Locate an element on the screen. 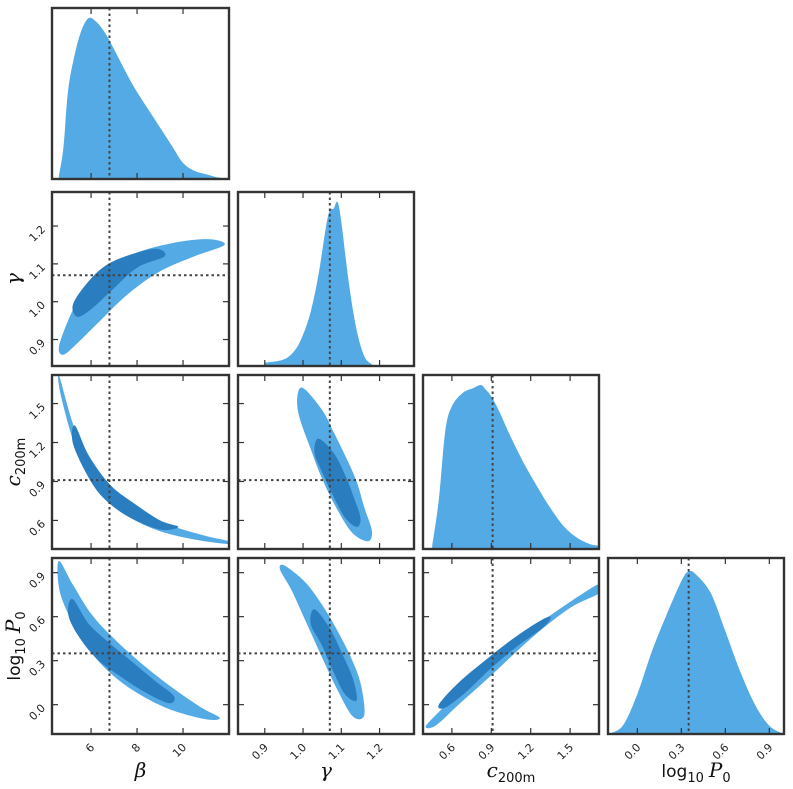 Image resolution: width=793 pixels, height=789 pixels. panel-frame-r3c0 is located at coordinates (140, 646).